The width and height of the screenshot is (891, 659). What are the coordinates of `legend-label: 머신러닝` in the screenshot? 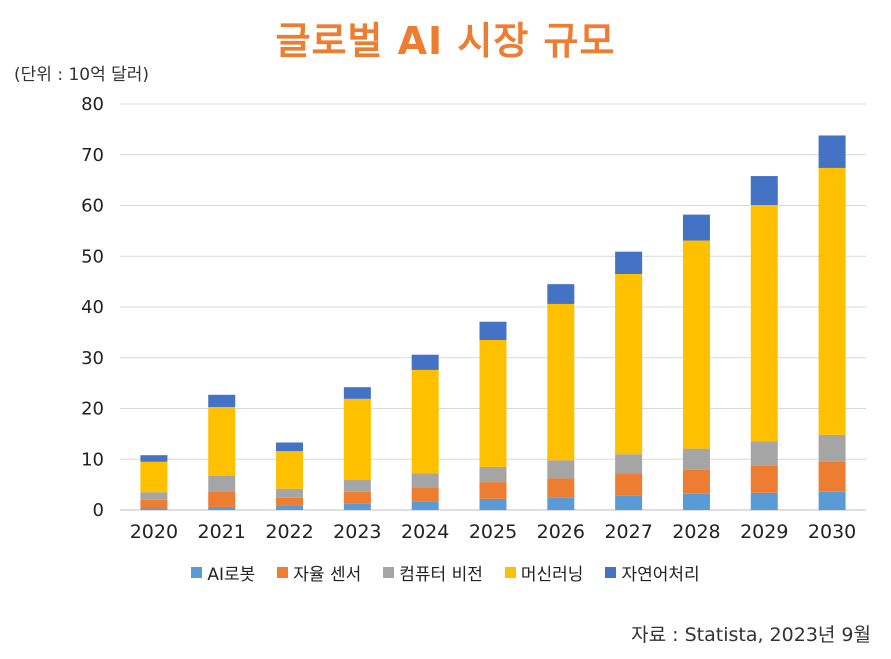 It's located at (552, 575).